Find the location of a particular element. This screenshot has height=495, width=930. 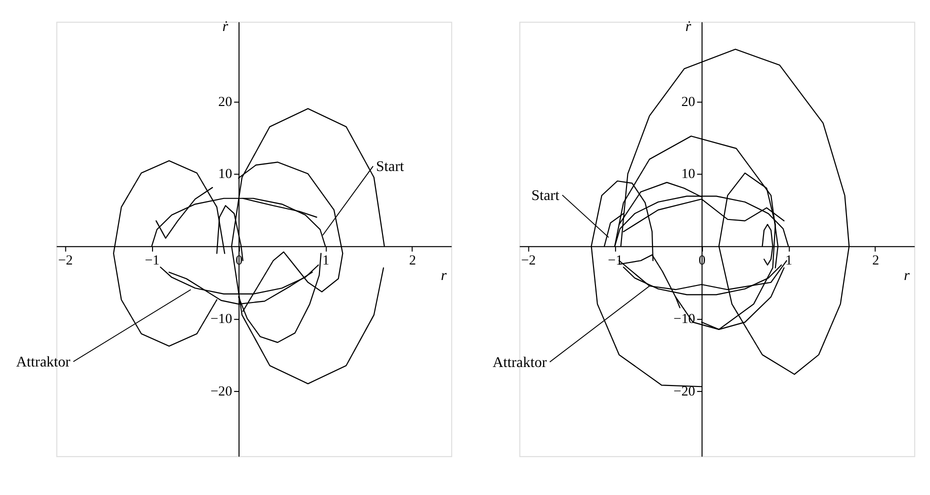

x-tick-label: −1 is located at coordinates (152, 260).